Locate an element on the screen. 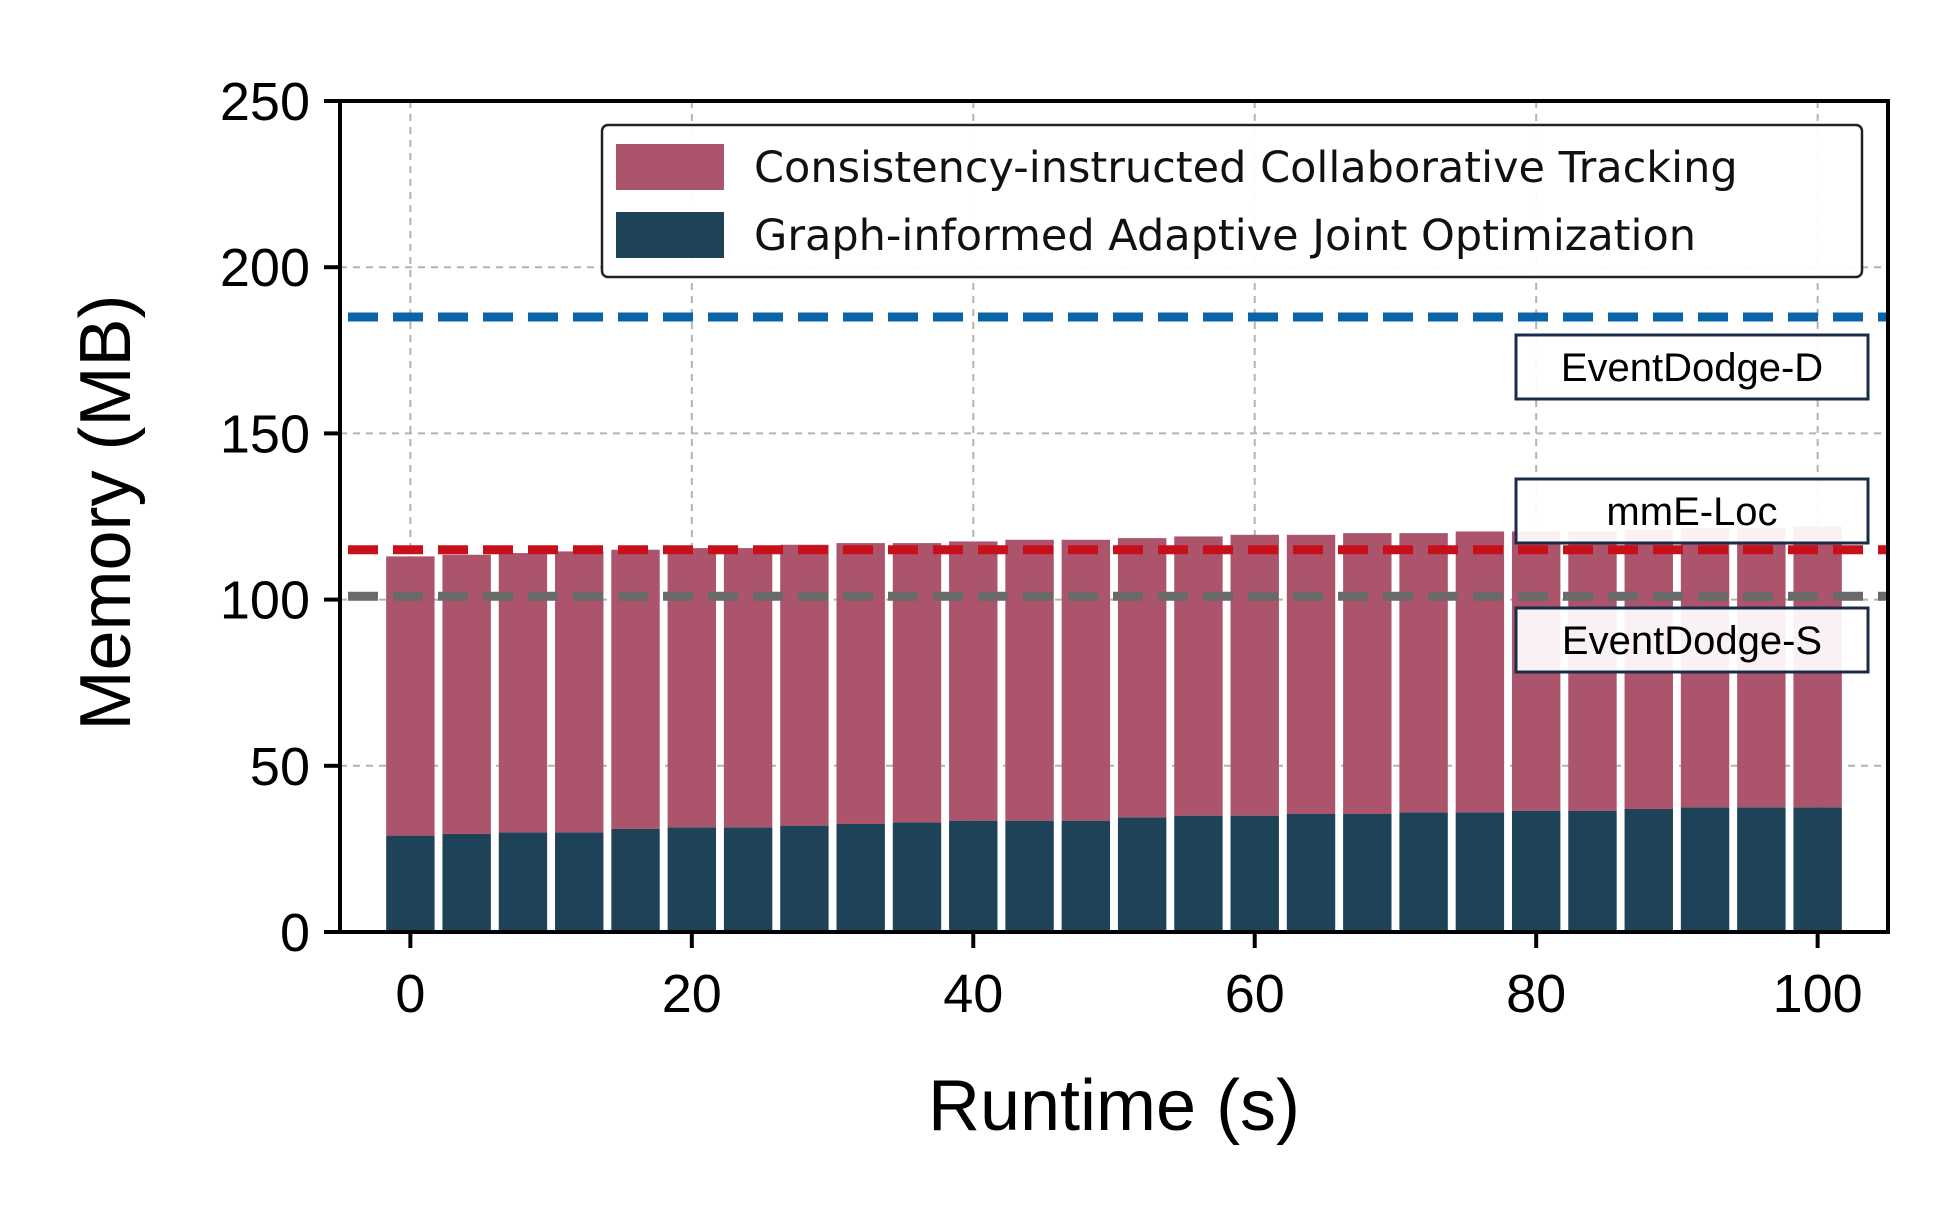  reference-label: EventDodge-S is located at coordinates (1692, 640).